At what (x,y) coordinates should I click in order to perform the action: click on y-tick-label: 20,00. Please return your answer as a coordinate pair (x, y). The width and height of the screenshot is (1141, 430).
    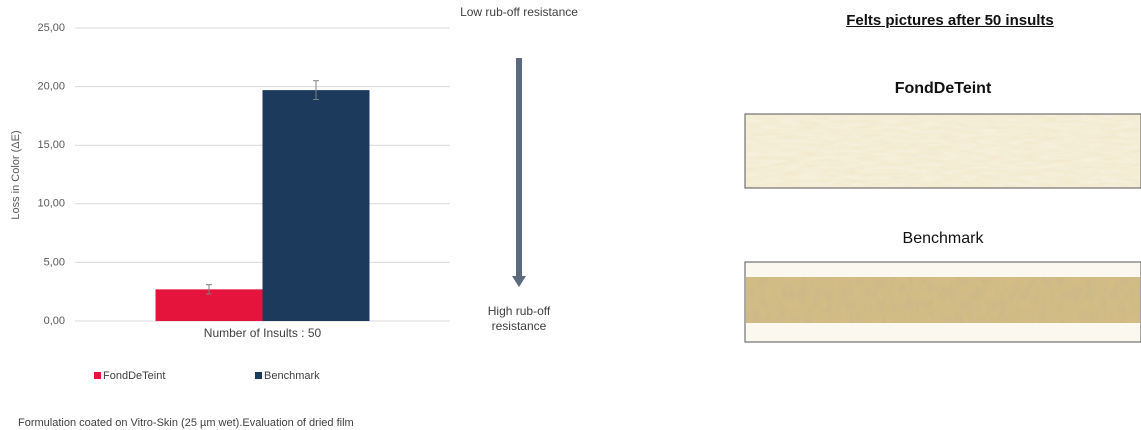
    Looking at the image, I should click on (51, 87).